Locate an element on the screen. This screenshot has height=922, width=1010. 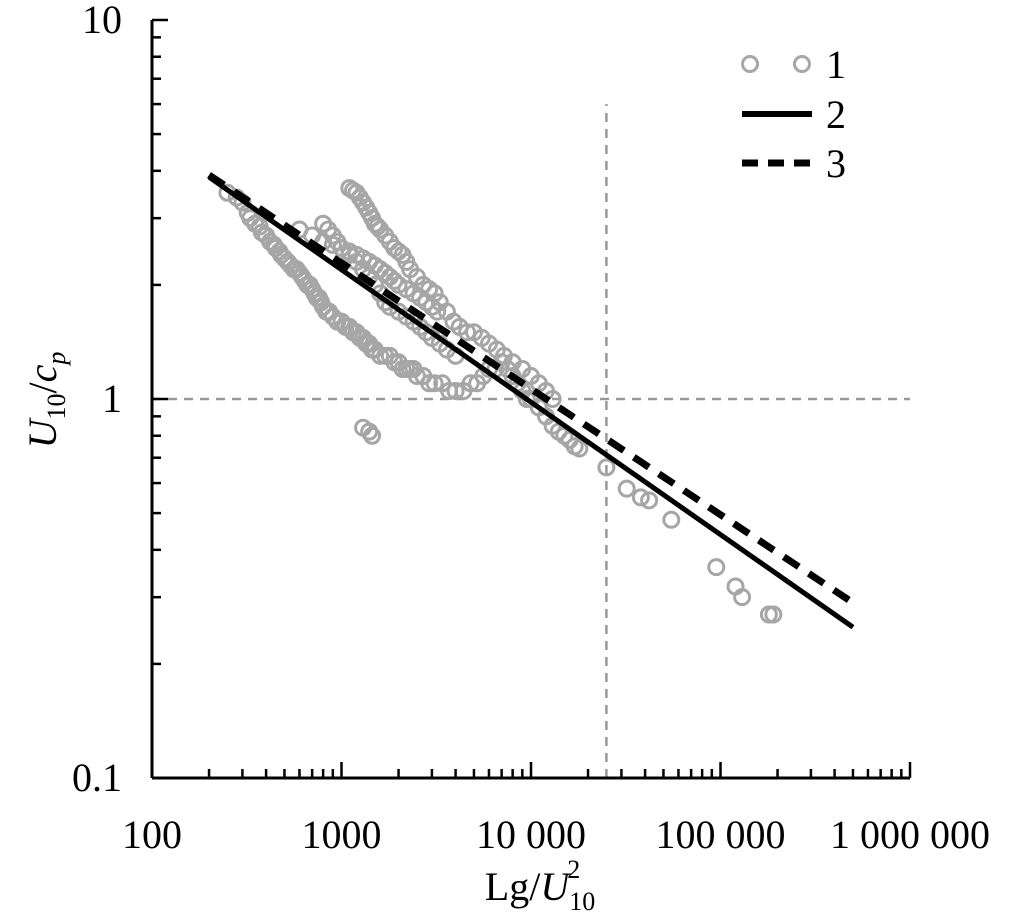
y-axis-title: U10/cp is located at coordinates (45, 400).